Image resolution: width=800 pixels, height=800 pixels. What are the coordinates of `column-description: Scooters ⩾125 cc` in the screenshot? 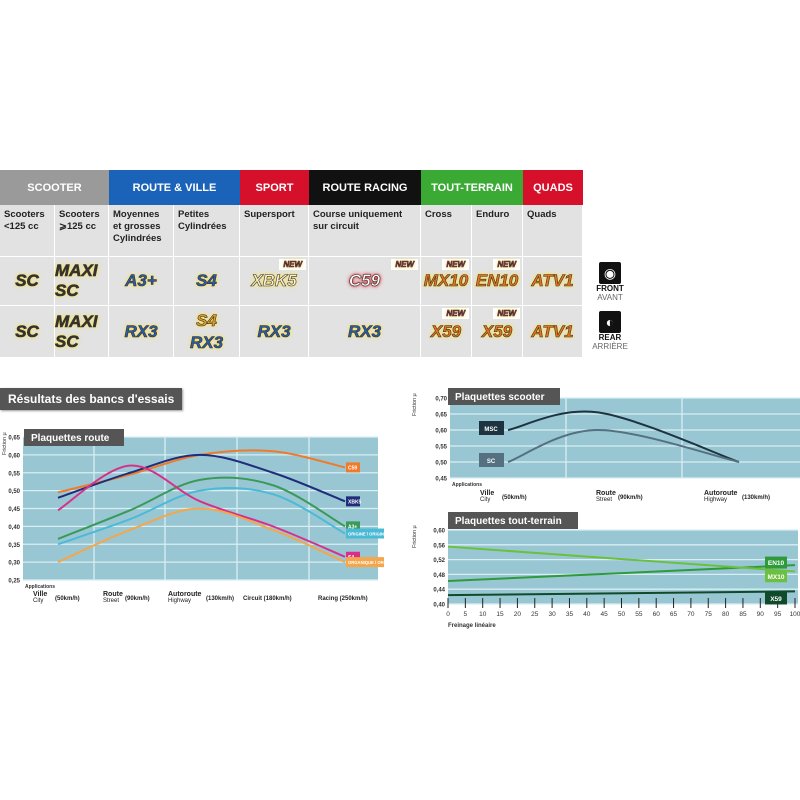 It's located at (82, 231).